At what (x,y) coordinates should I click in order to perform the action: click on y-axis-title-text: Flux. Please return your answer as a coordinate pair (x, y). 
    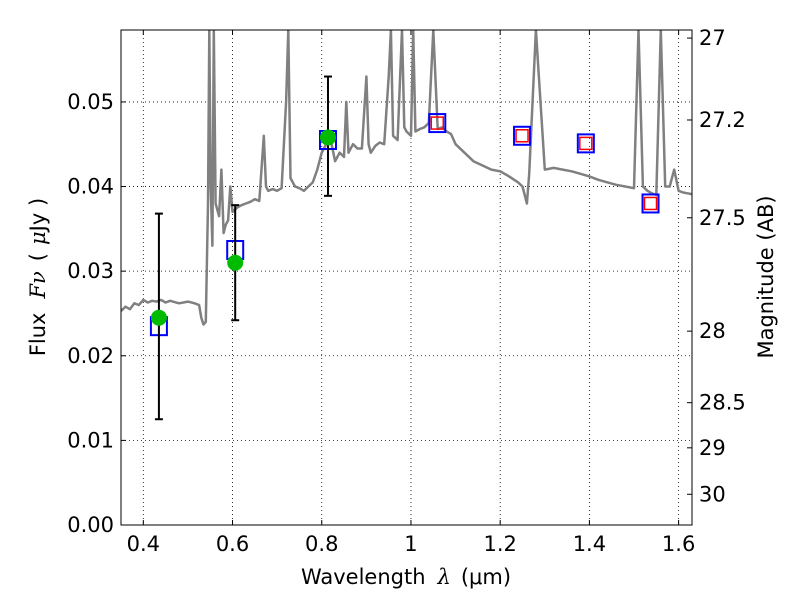
    Looking at the image, I should click on (38, 335).